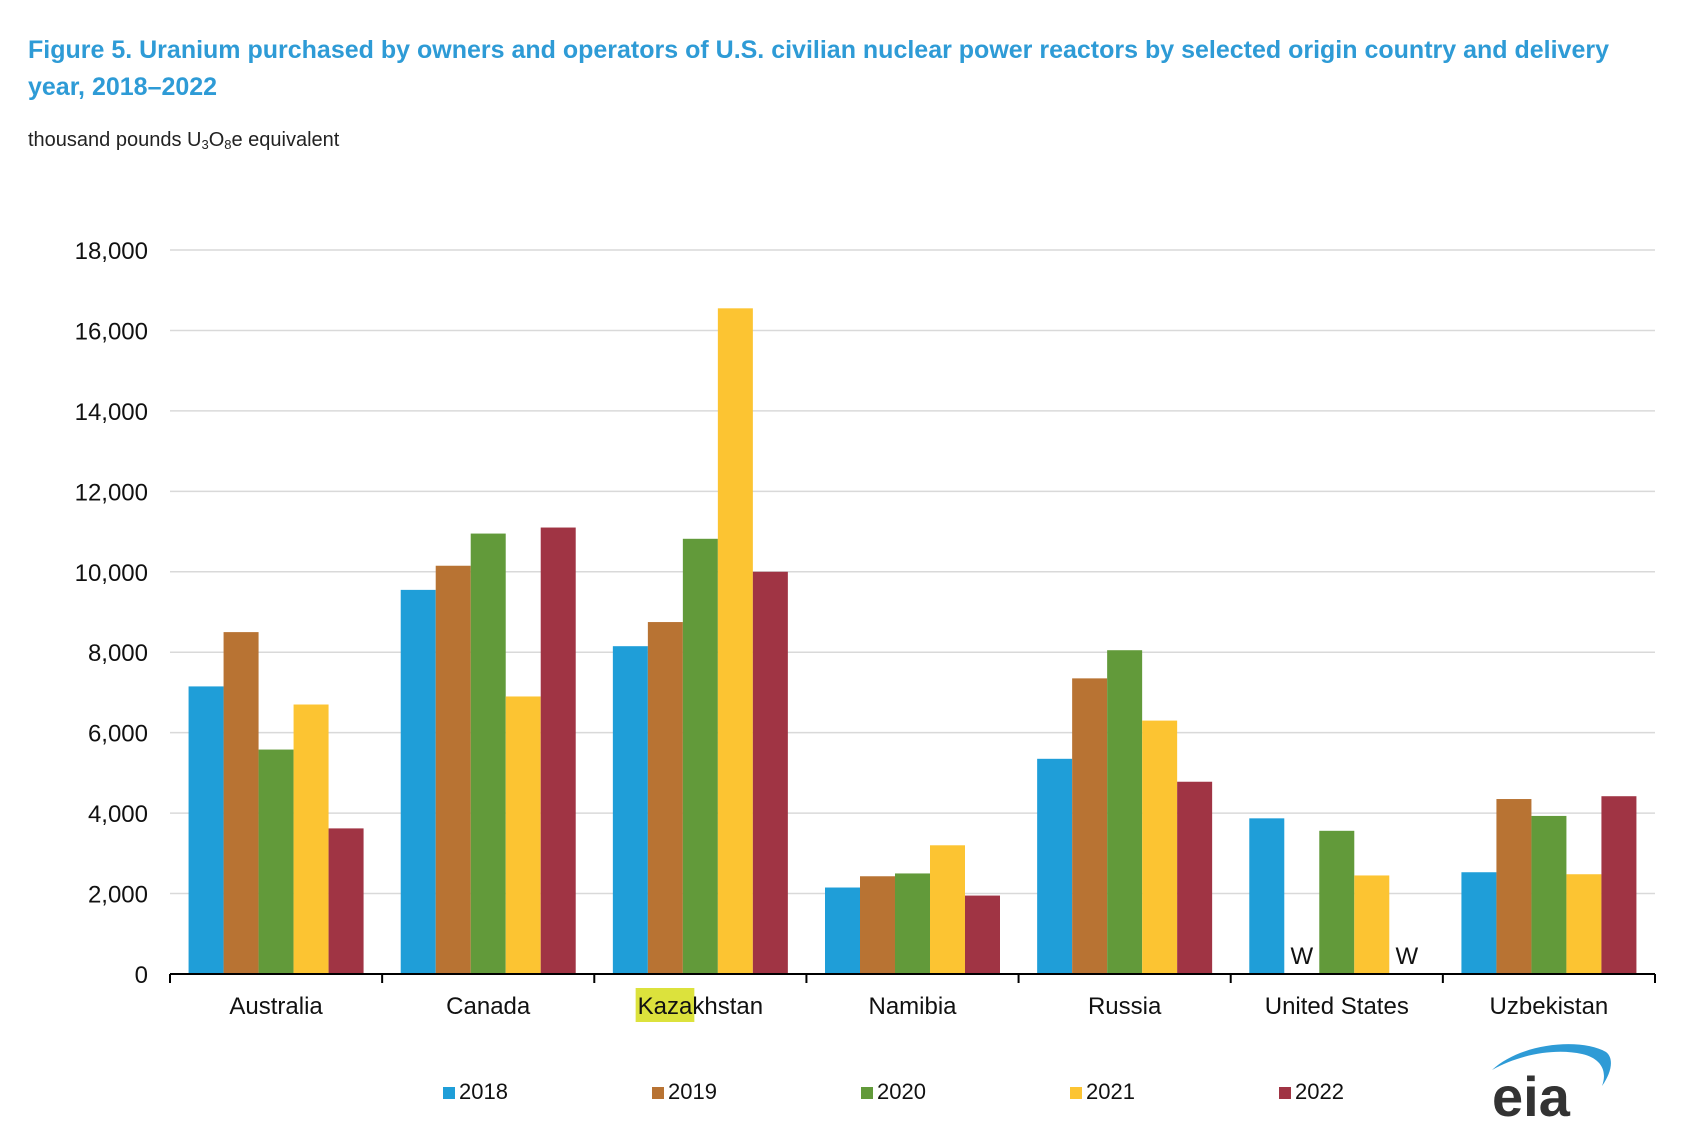  What do you see at coordinates (118, 734) in the screenshot?
I see `y-tick-label: 6,000` at bounding box center [118, 734].